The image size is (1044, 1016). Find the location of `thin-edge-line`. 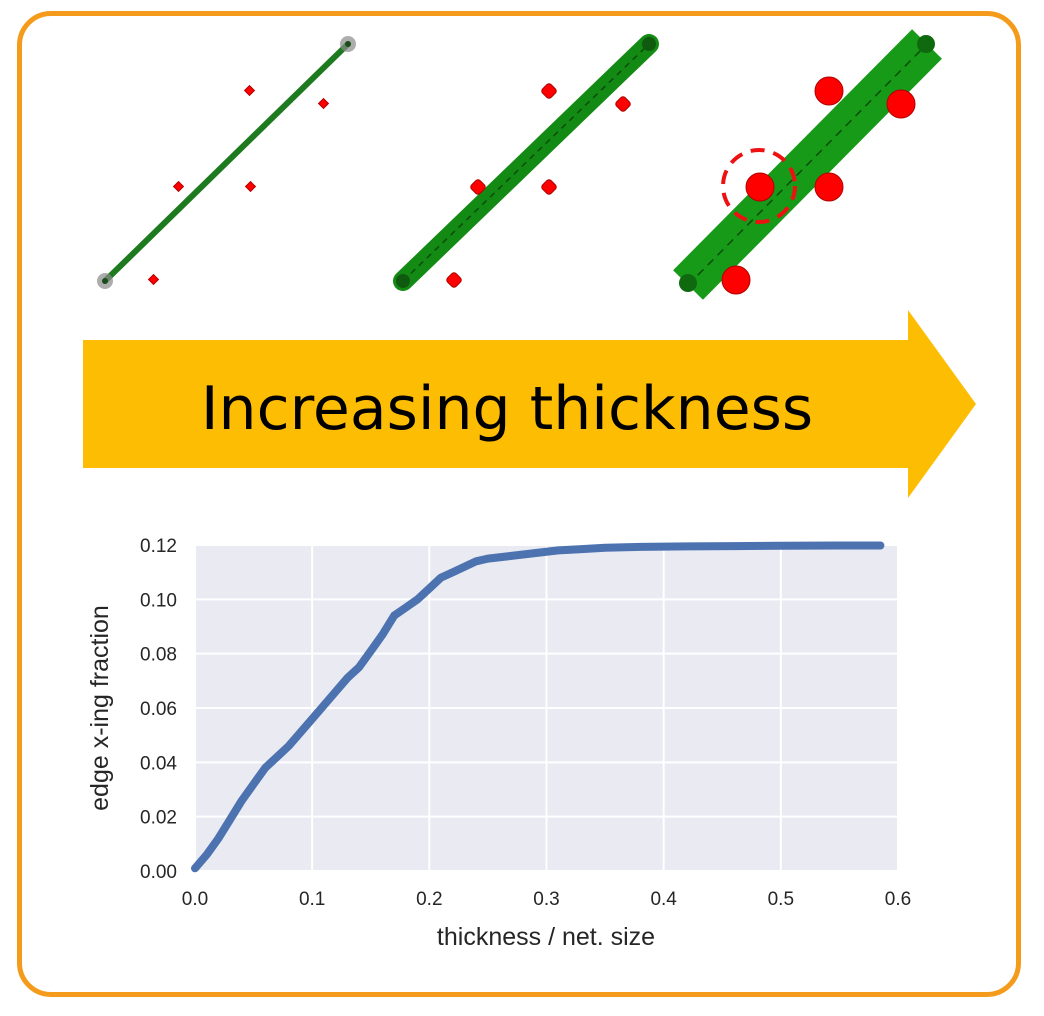

thin-edge-line is located at coordinates (226, 162).